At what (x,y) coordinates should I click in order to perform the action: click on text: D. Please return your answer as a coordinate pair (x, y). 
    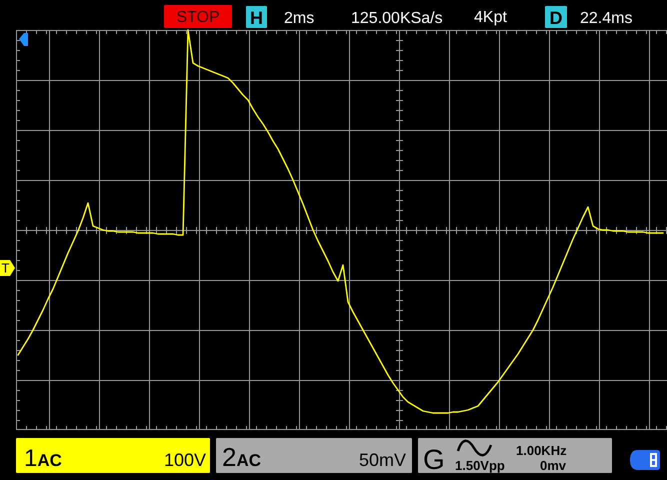
    Looking at the image, I should click on (556, 18).